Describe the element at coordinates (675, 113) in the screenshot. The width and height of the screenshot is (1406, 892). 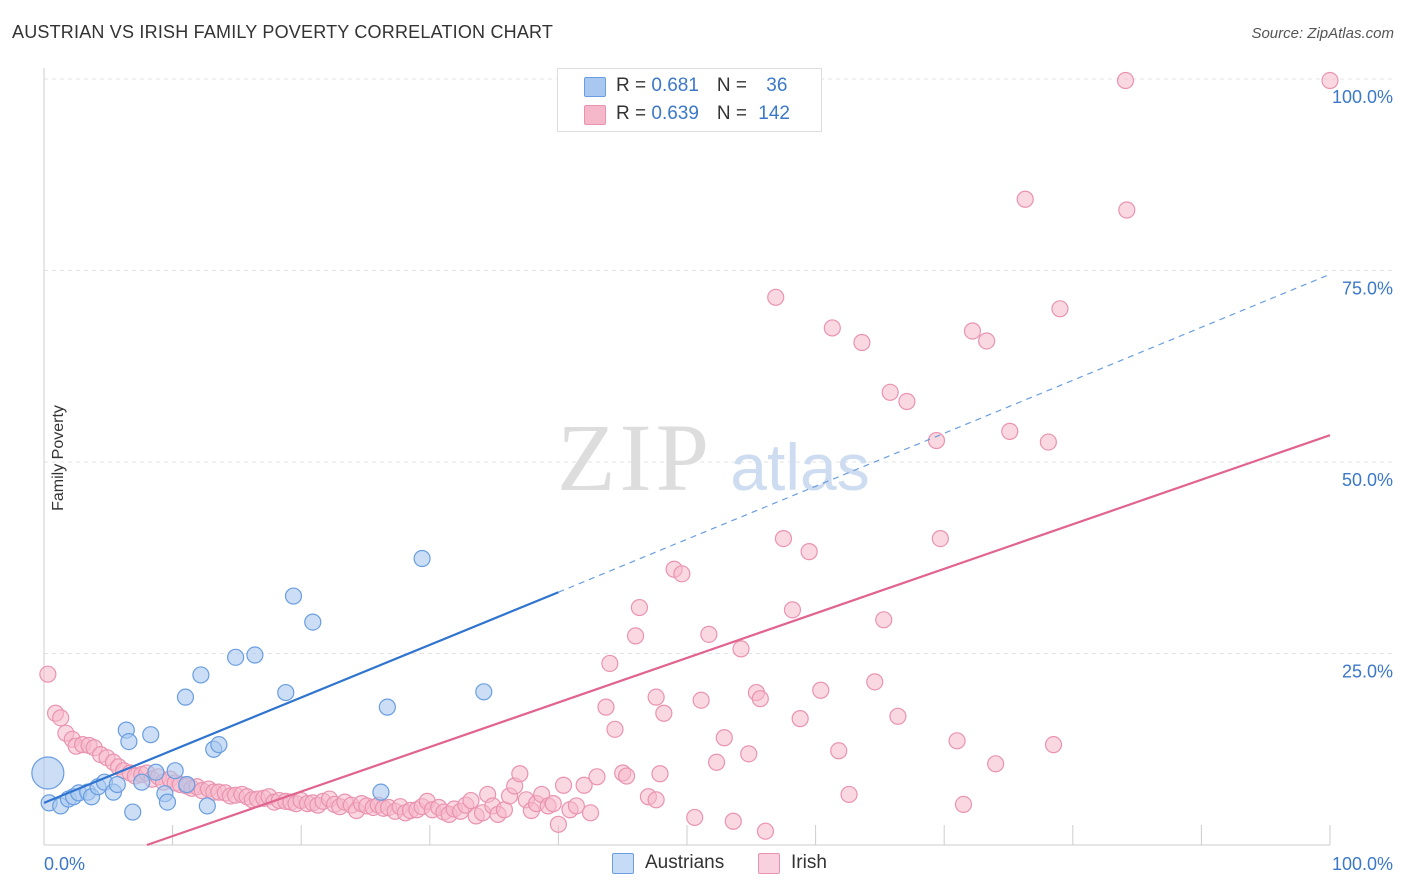
I see `legend-r-value: 0.639` at that location.